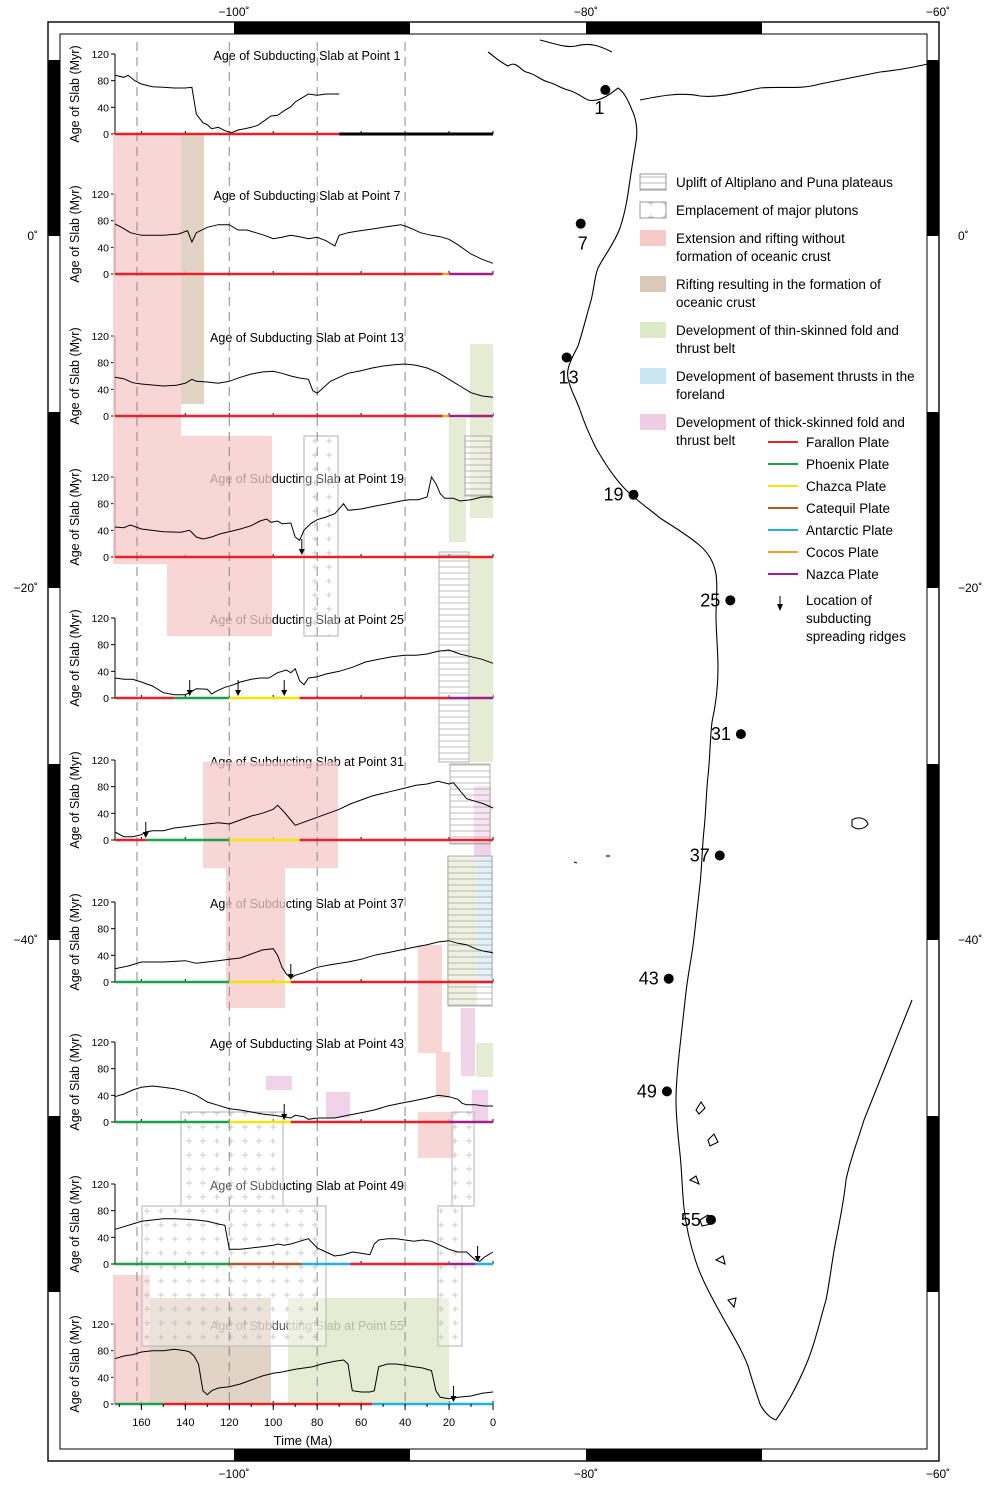 The image size is (989, 1489). What do you see at coordinates (192, 269) in the screenshot?
I see `overlay-oceanic-rifting` at bounding box center [192, 269].